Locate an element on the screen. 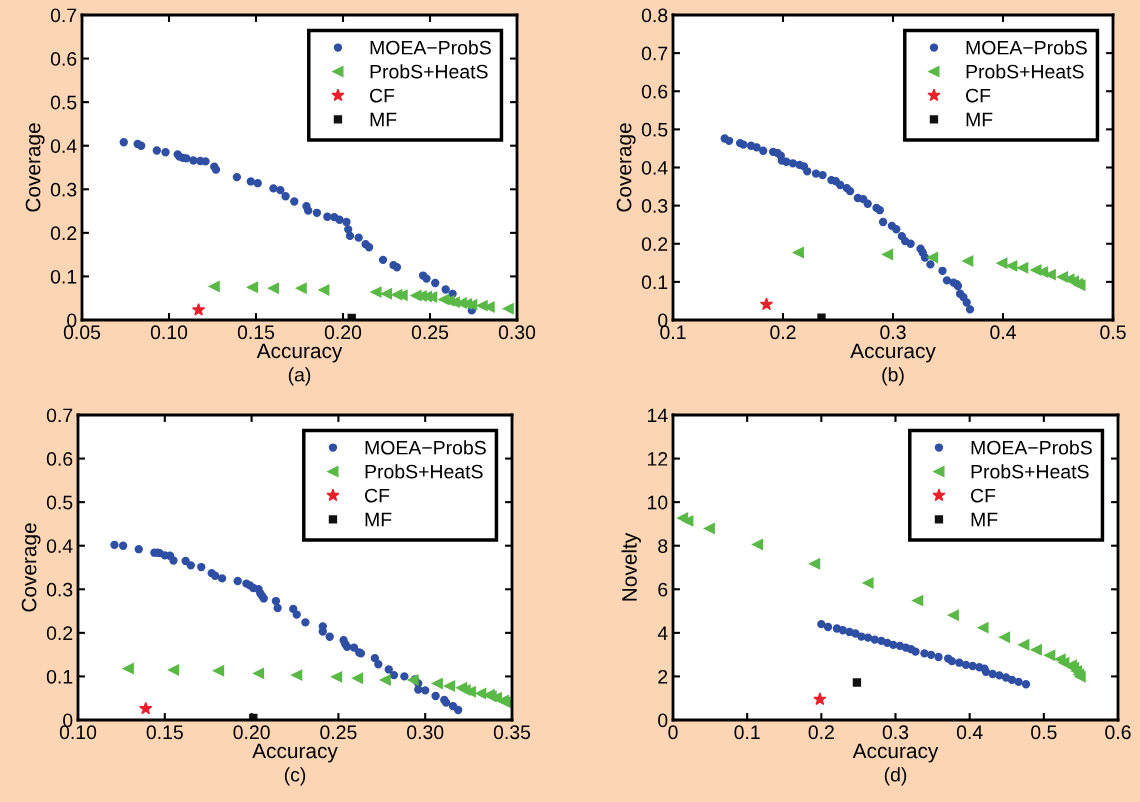 Image resolution: width=1140 pixels, height=802 pixels. text: (d) is located at coordinates (895, 776).